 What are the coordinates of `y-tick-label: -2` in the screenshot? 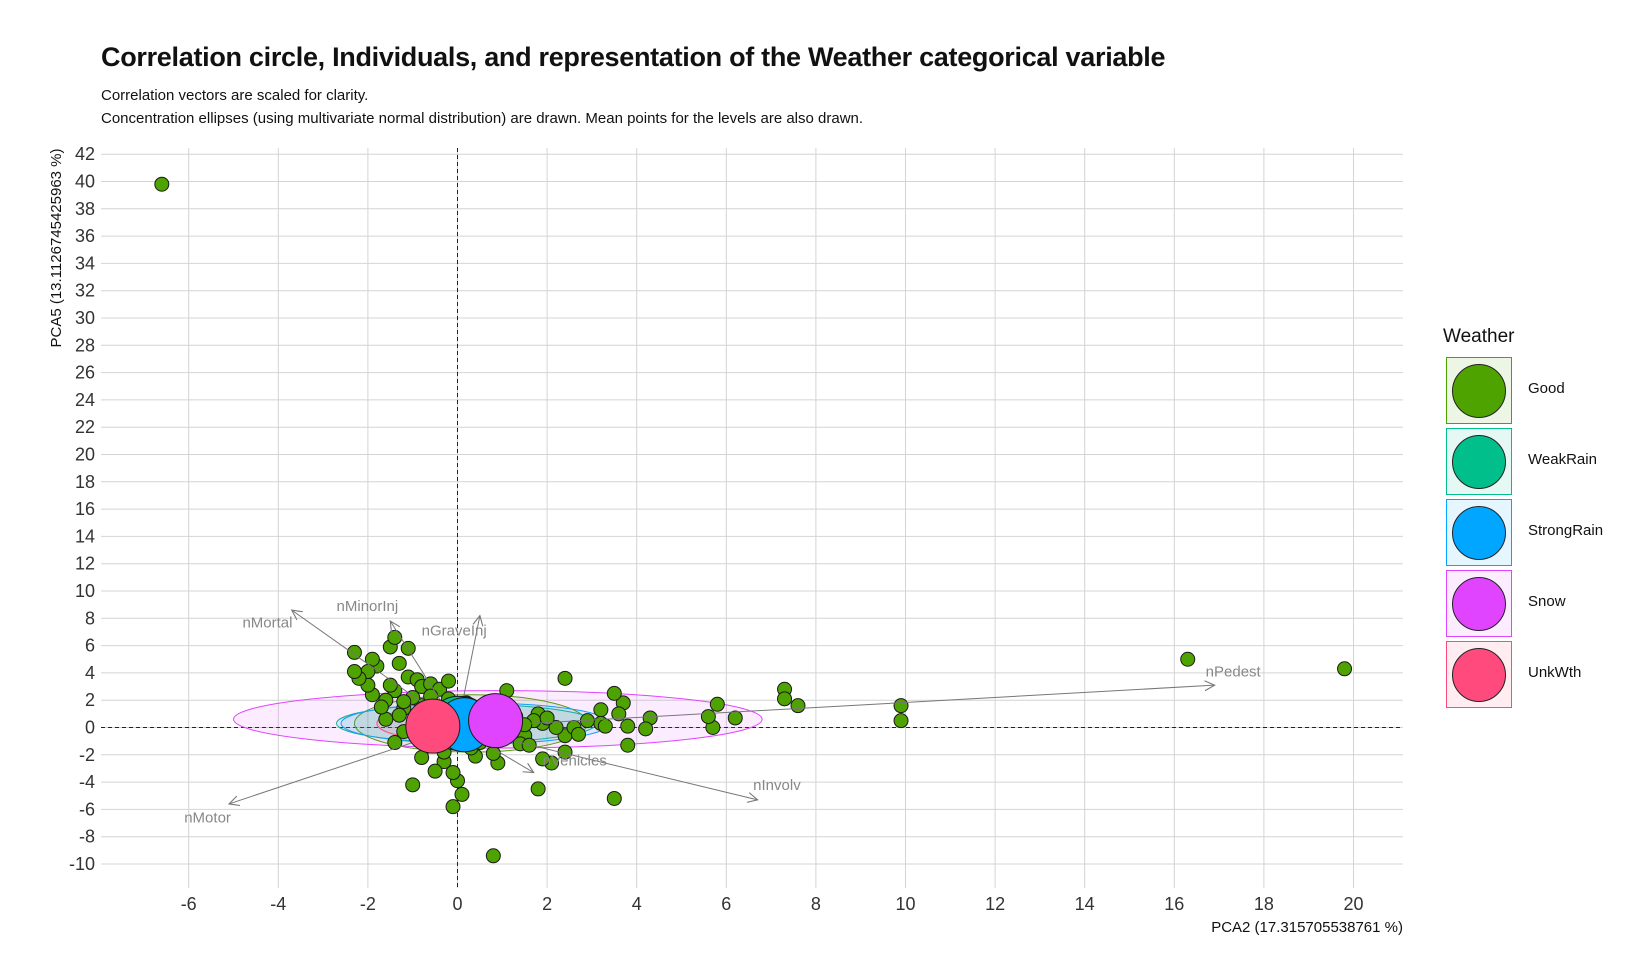 It's located at (87, 755).